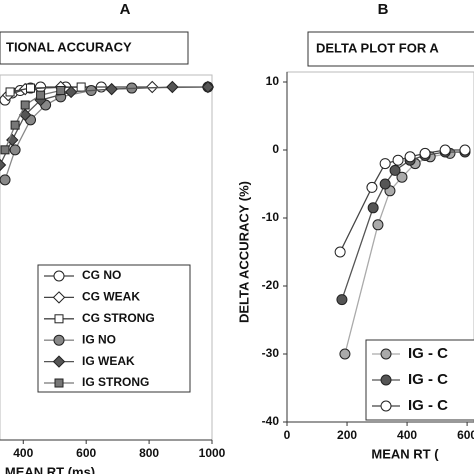  What do you see at coordinates (273, 81) in the screenshot?
I see `y-tick-label: 10` at bounding box center [273, 81].